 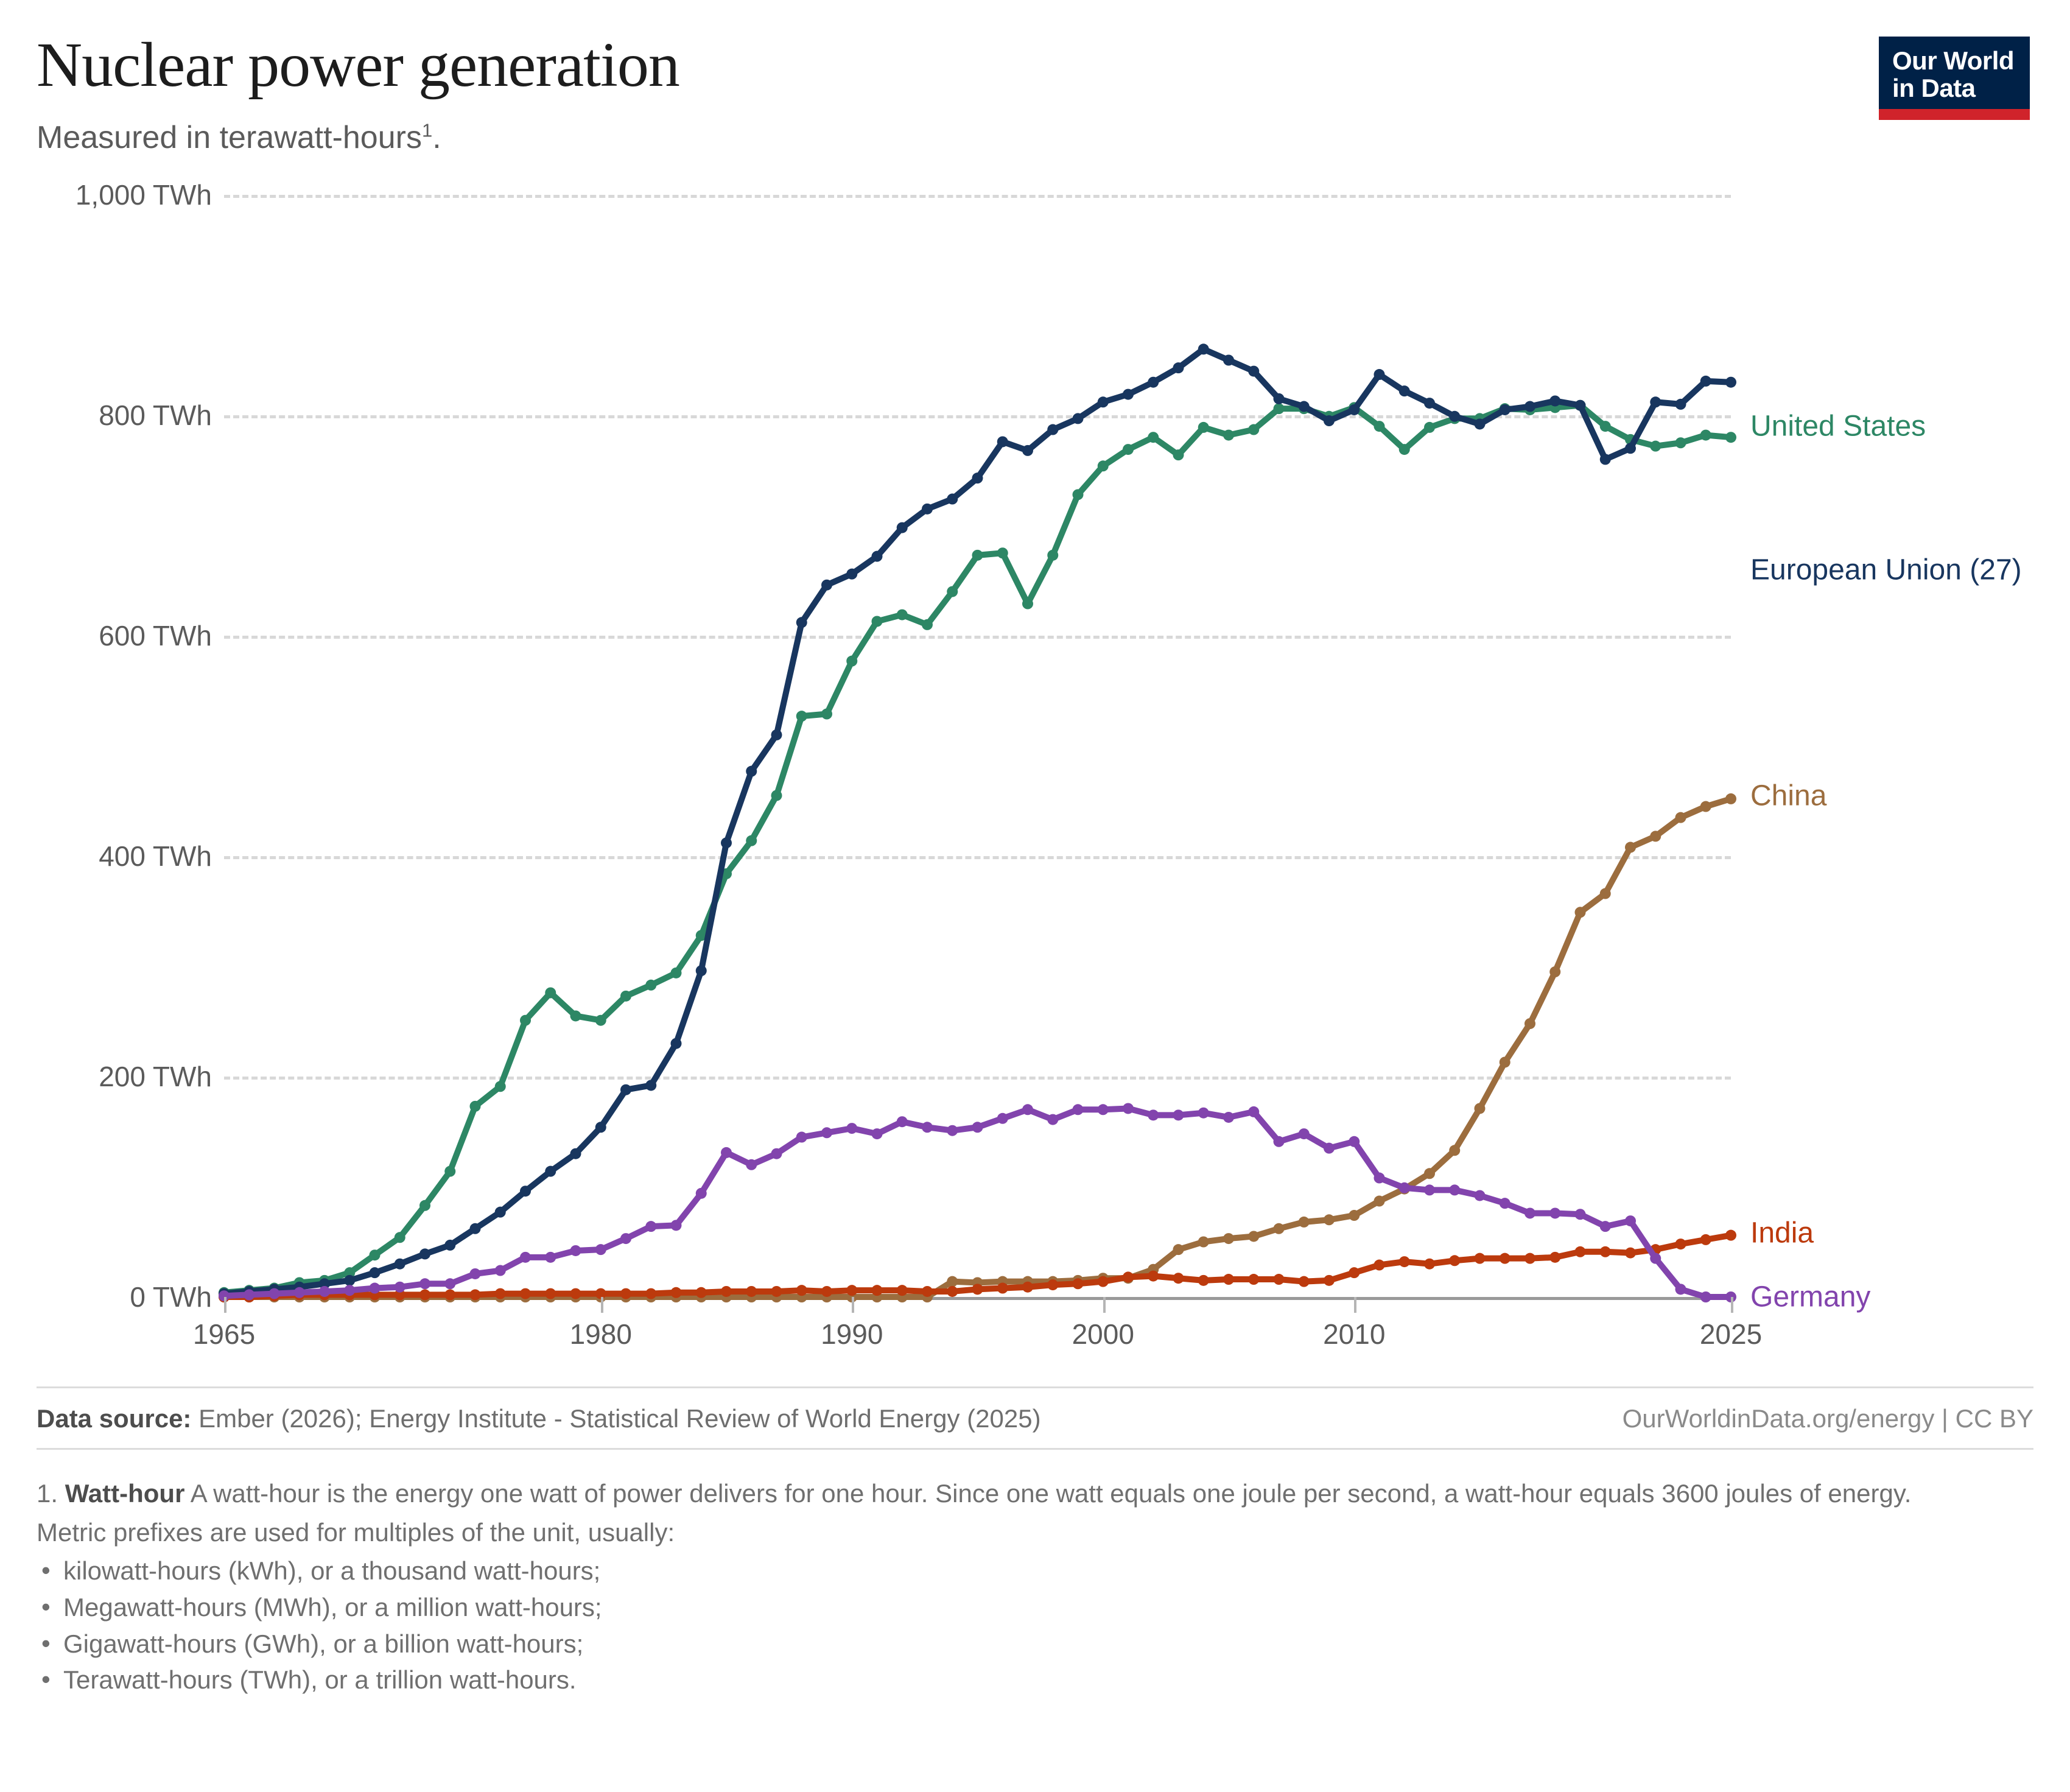 I want to click on attribution-link: OurWorldinData.org/energy | CC BY, so click(x=1827, y=1419).